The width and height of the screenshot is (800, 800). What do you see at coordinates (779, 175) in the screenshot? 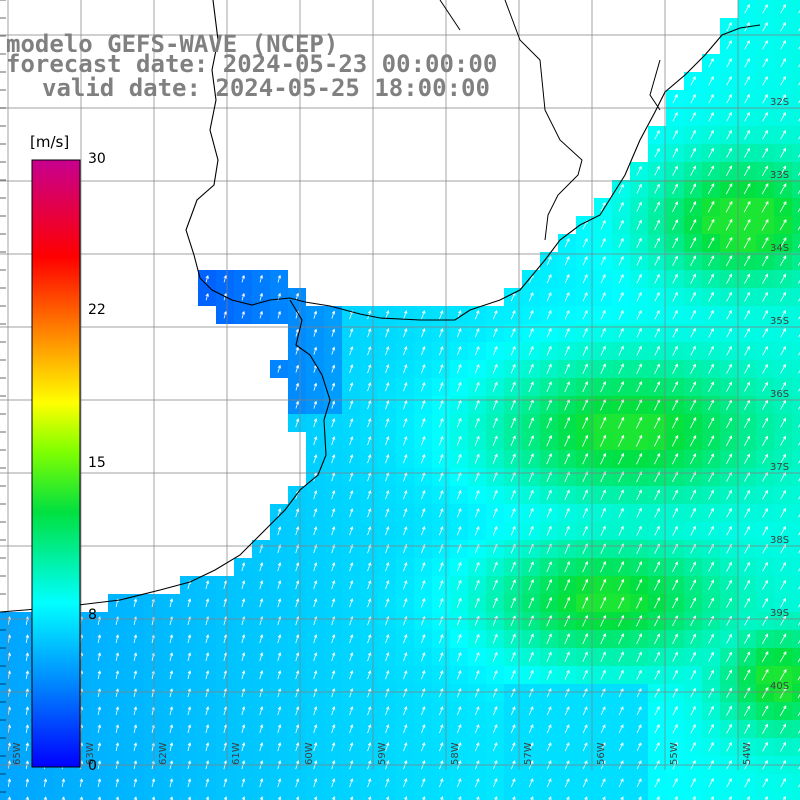
I see `lat-label: 33S` at bounding box center [779, 175].